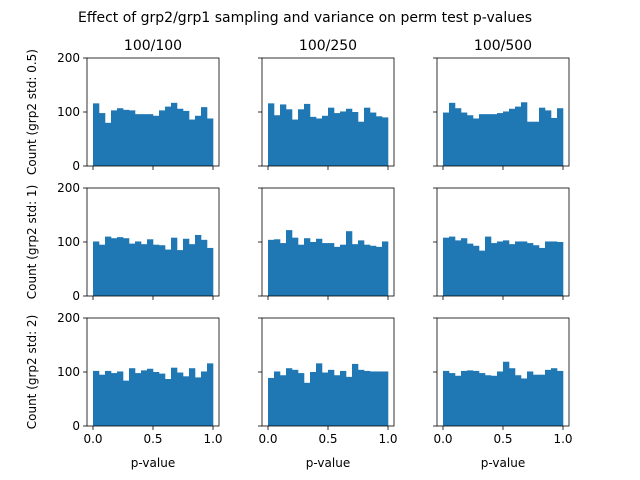 The height and width of the screenshot is (480, 640). Describe the element at coordinates (326, 113) in the screenshot. I see `panel-r1-c2` at that location.